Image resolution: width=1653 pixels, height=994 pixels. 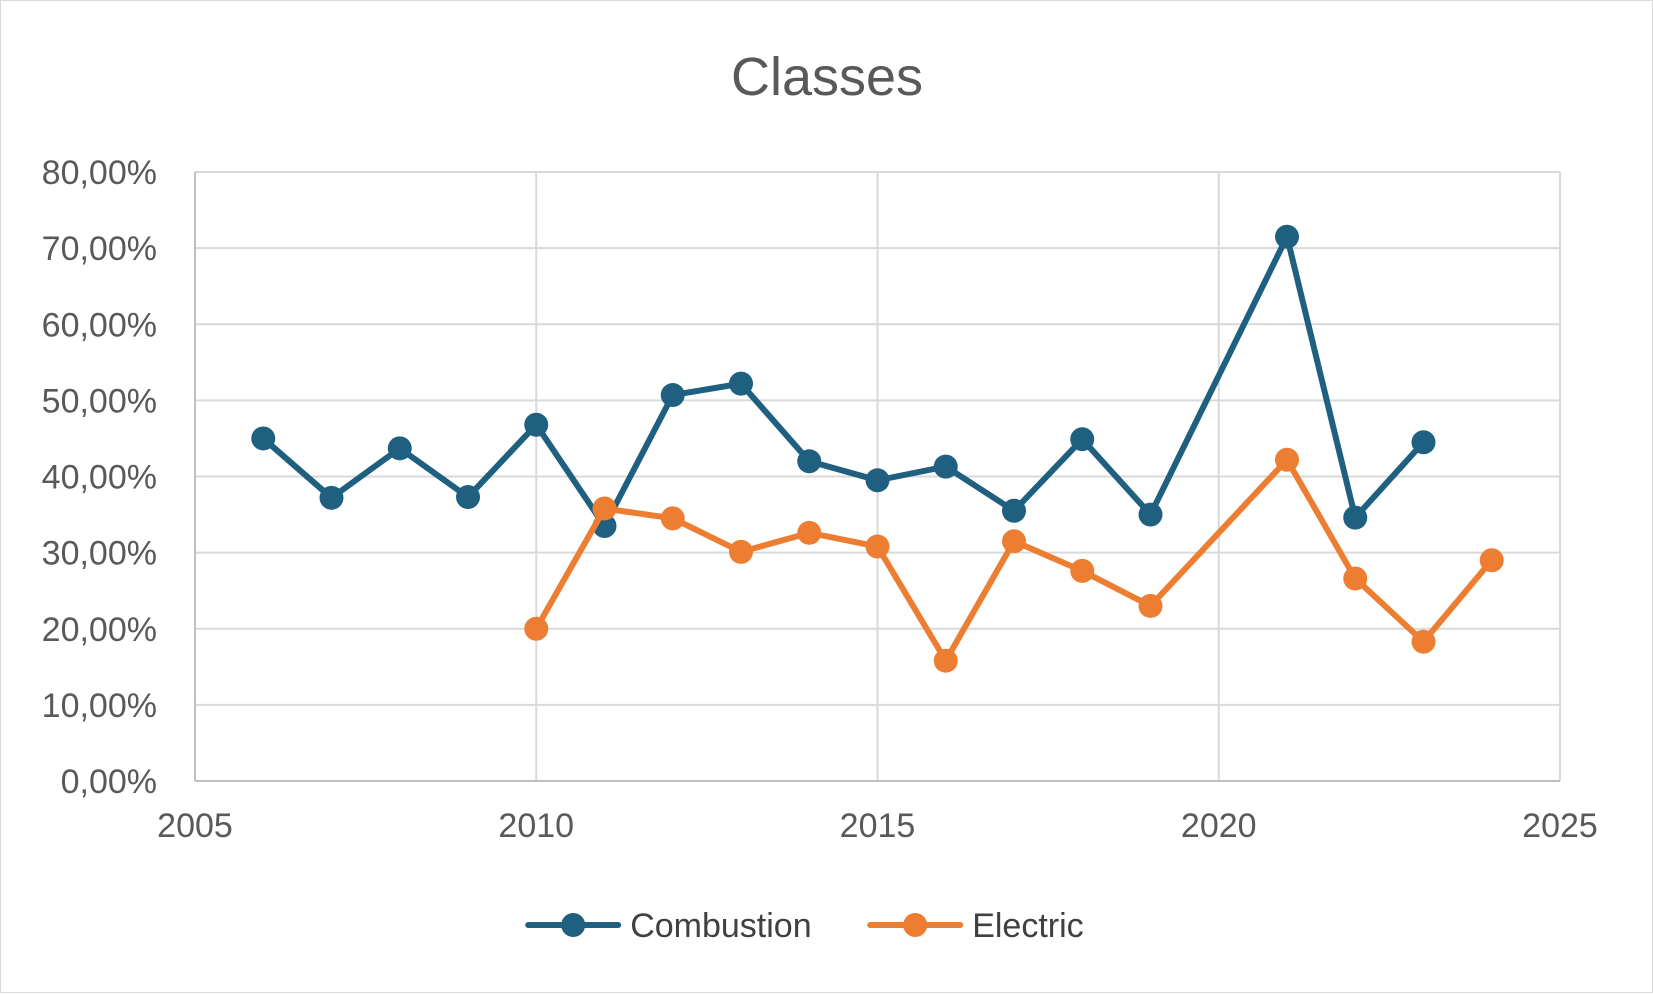 What do you see at coordinates (195, 826) in the screenshot?
I see `x-tick-label: 2005` at bounding box center [195, 826].